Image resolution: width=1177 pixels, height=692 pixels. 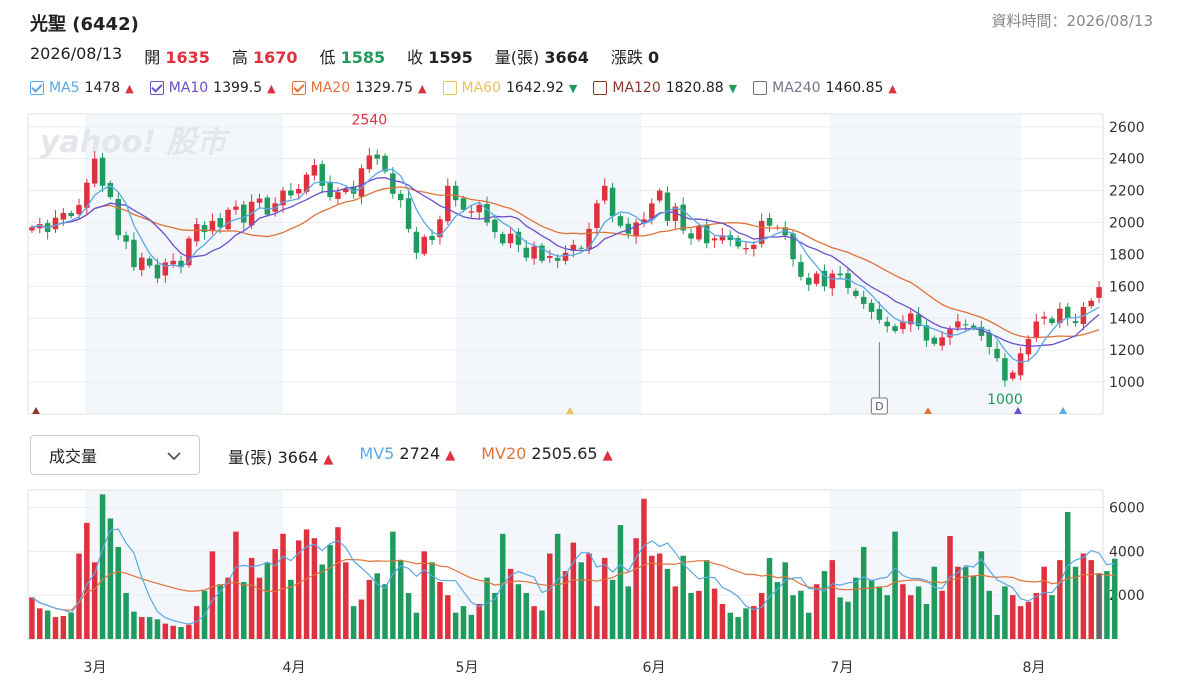 I want to click on x-tick-label: 5月, so click(x=467, y=668).